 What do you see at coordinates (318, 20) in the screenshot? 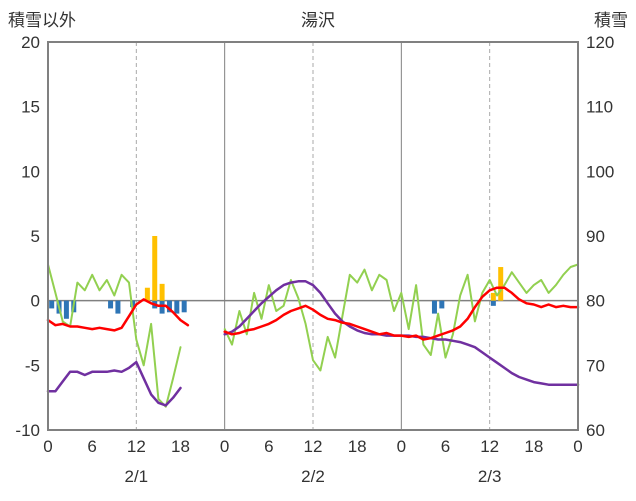
I see `chart-title: 湯沢` at bounding box center [318, 20].